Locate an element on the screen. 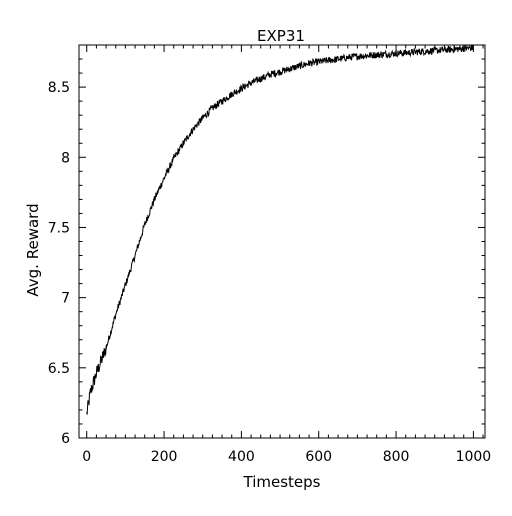  x-tick-label: 800 is located at coordinates (396, 457).